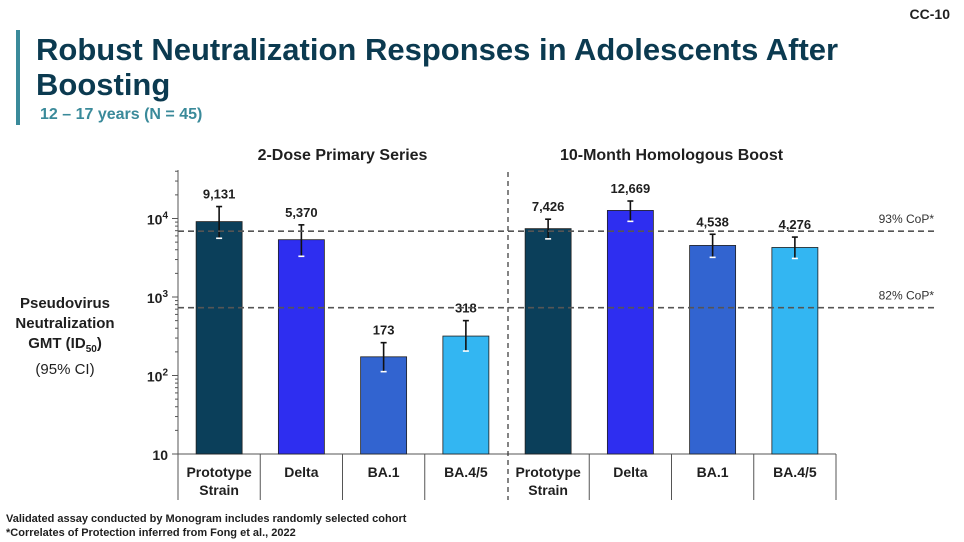 This screenshot has width=964, height=542. Describe the element at coordinates (672, 155) in the screenshot. I see `group-title-2: 10-Month Homologous Boost` at that location.